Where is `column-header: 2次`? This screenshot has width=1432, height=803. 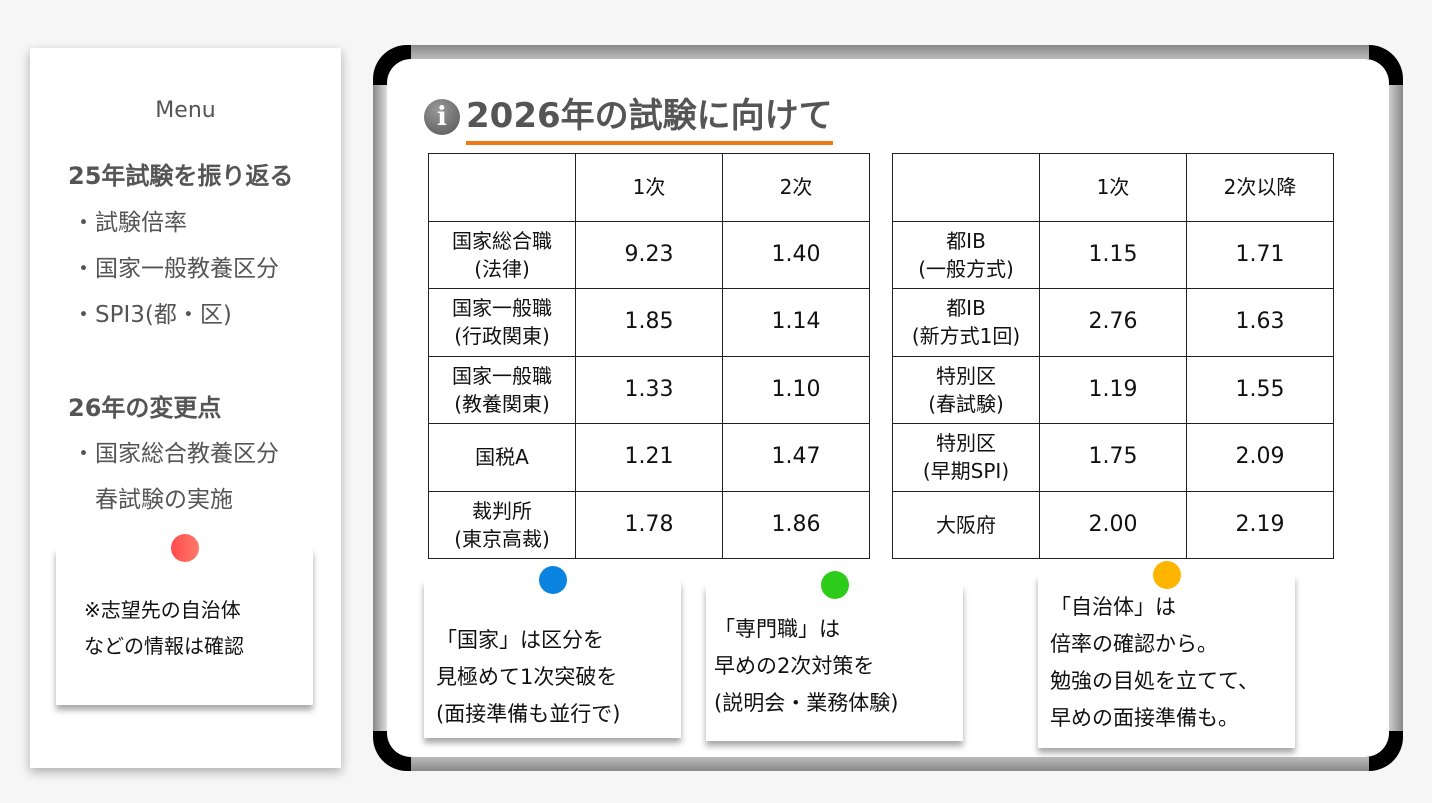 column-header: 2次 is located at coordinates (796, 187).